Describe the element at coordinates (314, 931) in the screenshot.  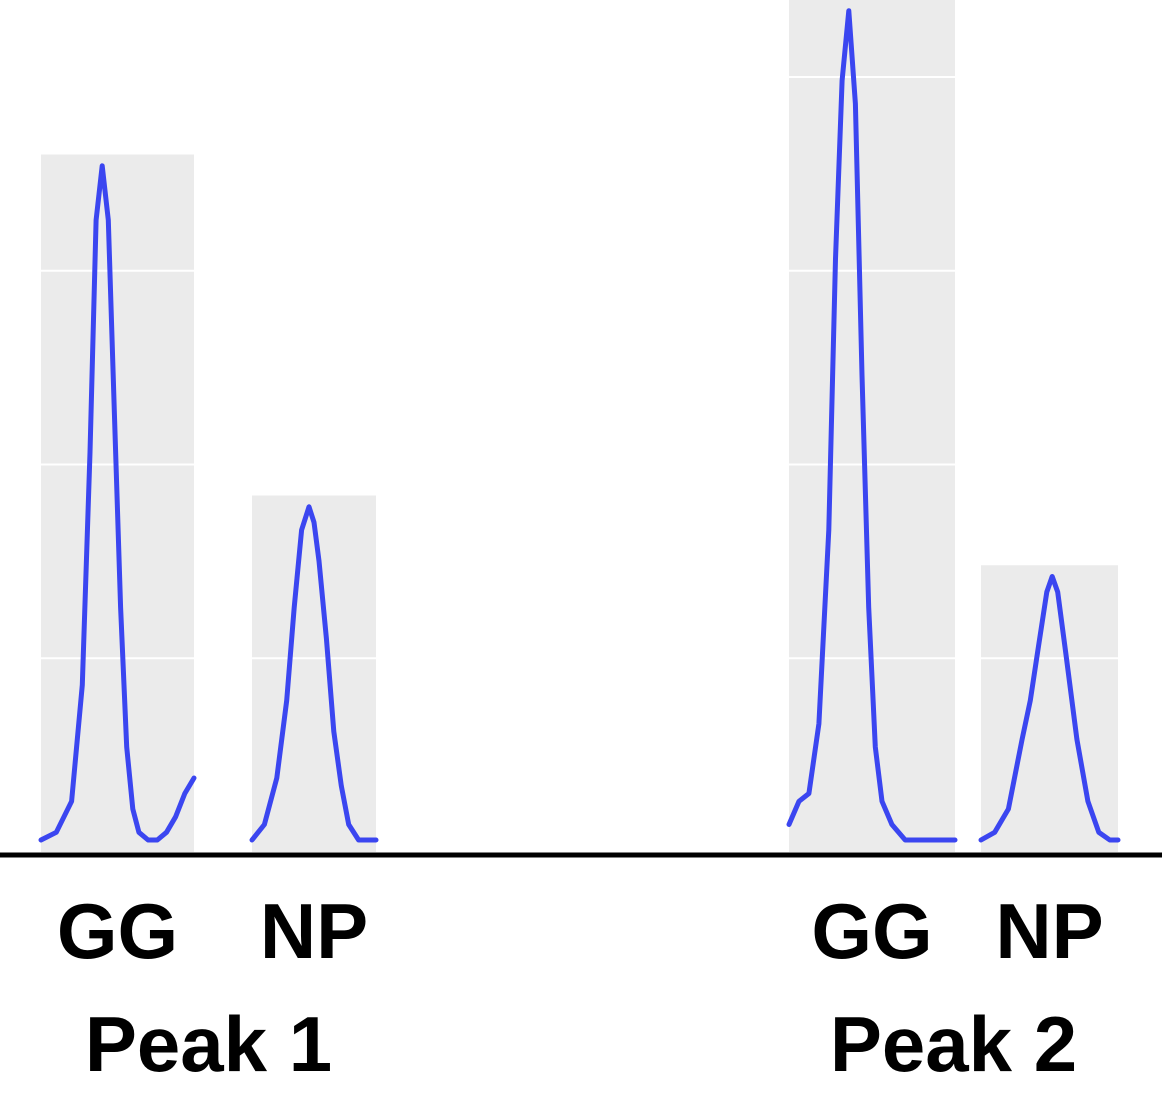
I see `category-label-peak-1-np: NP` at that location.